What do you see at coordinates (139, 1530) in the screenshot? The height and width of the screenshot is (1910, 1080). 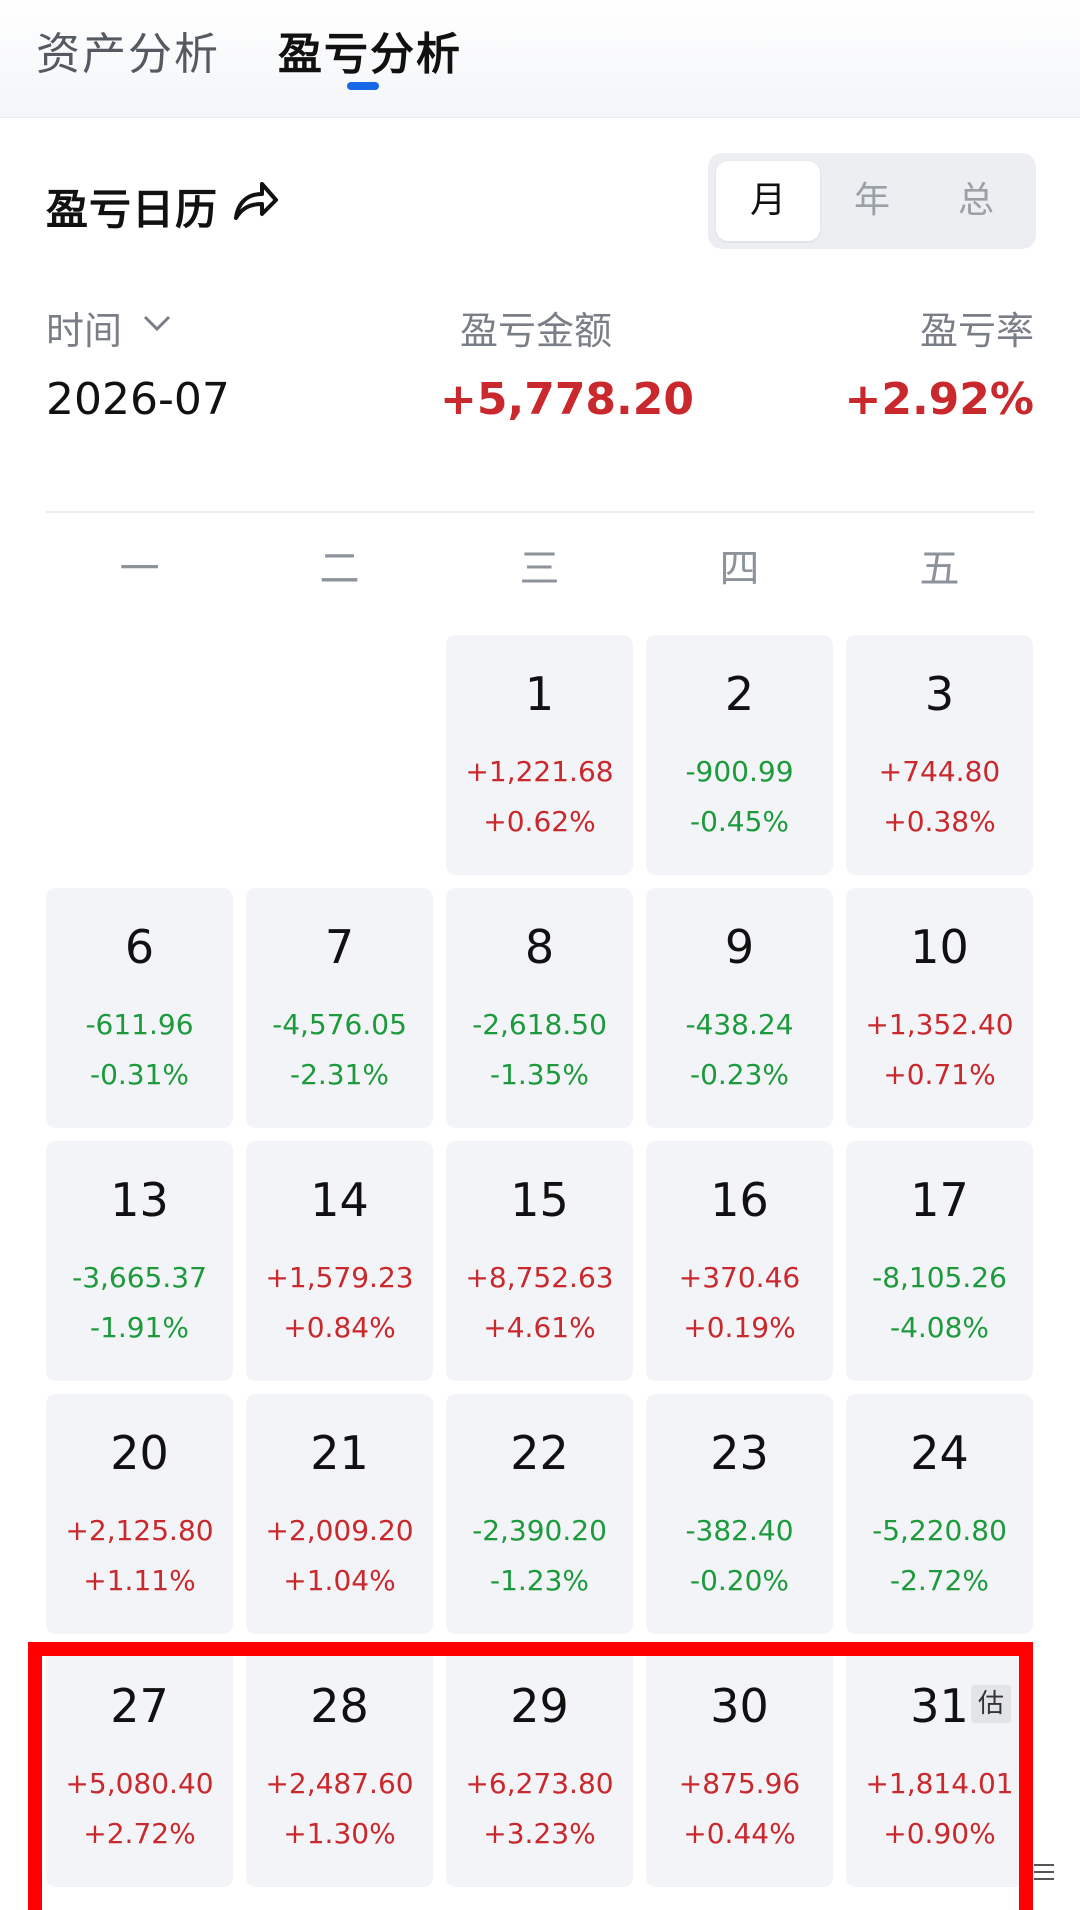 I see `day-pnl-amount: +2,125.80` at bounding box center [139, 1530].